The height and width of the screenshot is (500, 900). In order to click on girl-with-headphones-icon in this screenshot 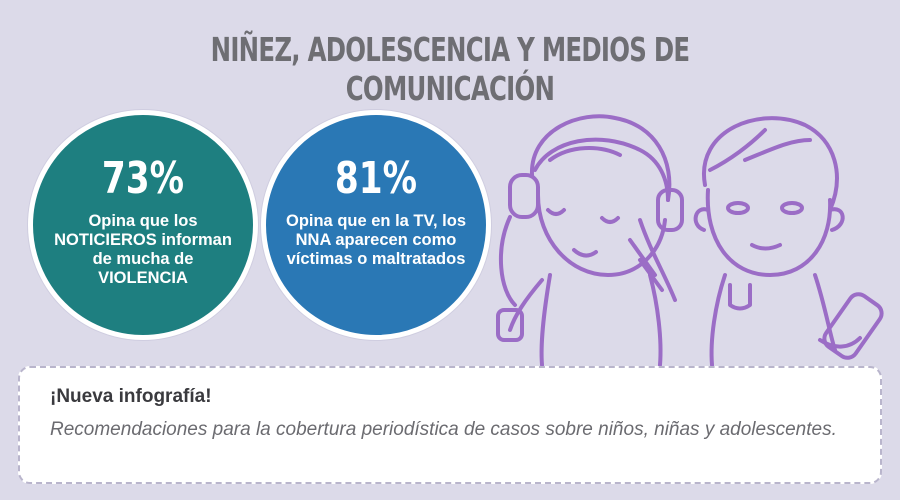, I will do `click(590, 240)`.